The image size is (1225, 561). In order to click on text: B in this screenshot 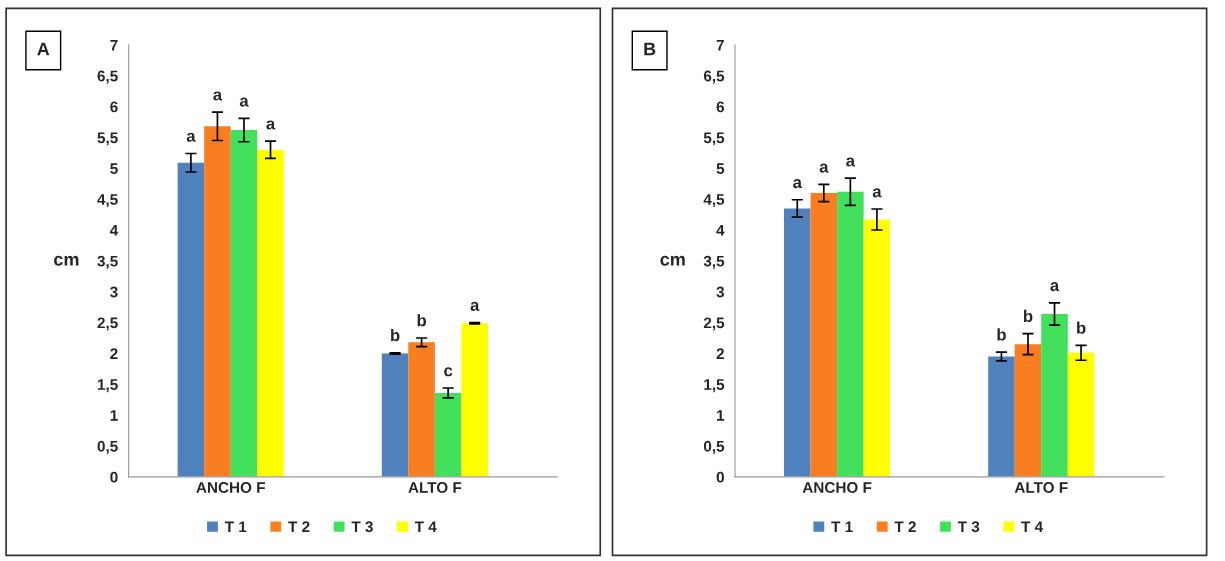, I will do `click(650, 49)`.